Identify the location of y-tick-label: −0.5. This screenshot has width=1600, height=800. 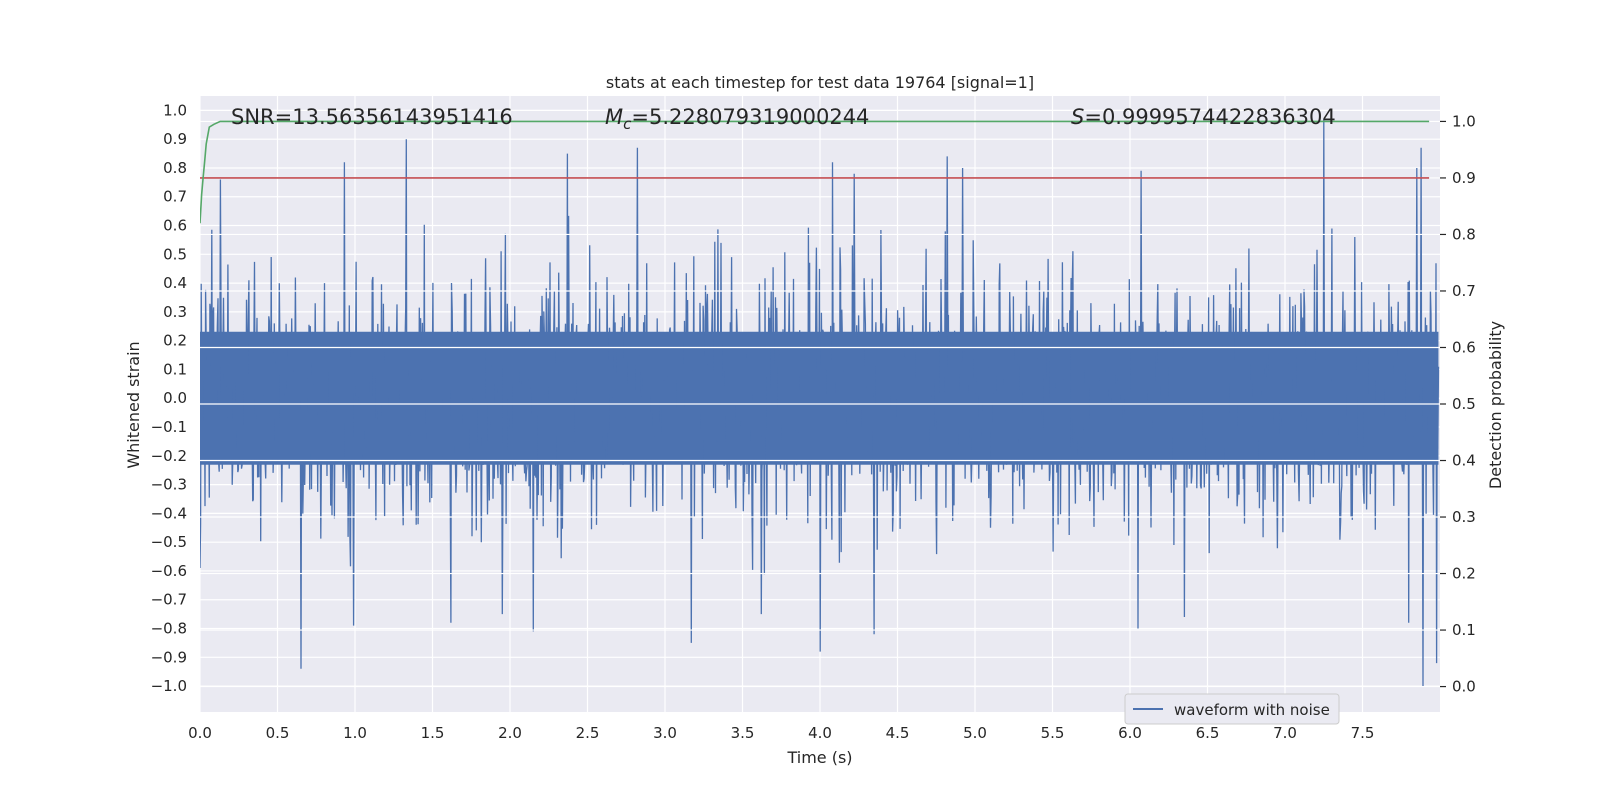
(169, 542).